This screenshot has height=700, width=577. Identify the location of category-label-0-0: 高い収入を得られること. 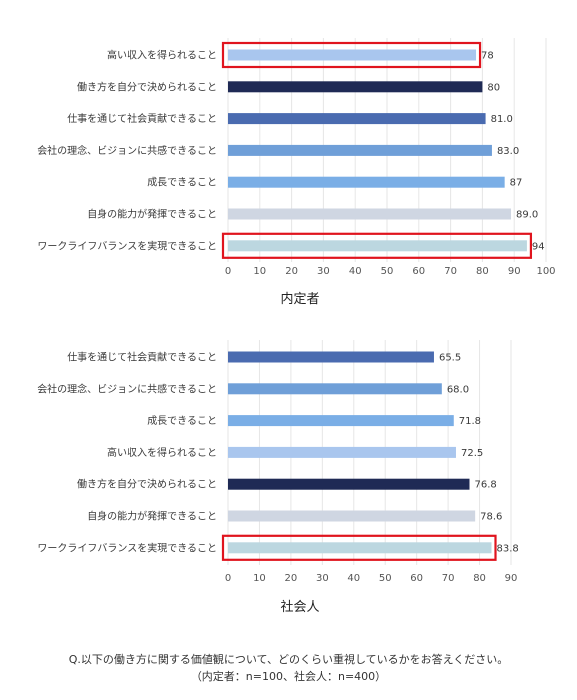
(162, 55).